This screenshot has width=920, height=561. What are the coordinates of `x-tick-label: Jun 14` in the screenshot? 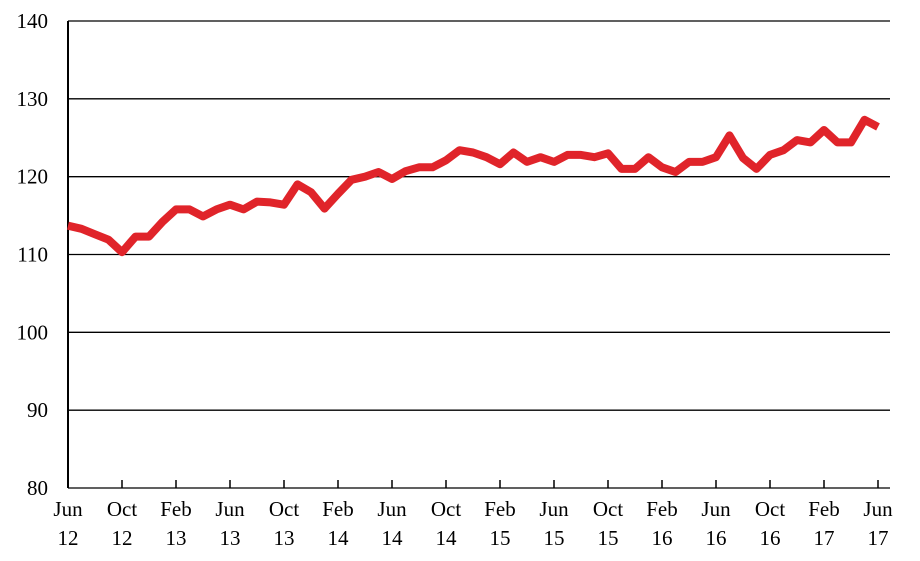 It's located at (392, 523).